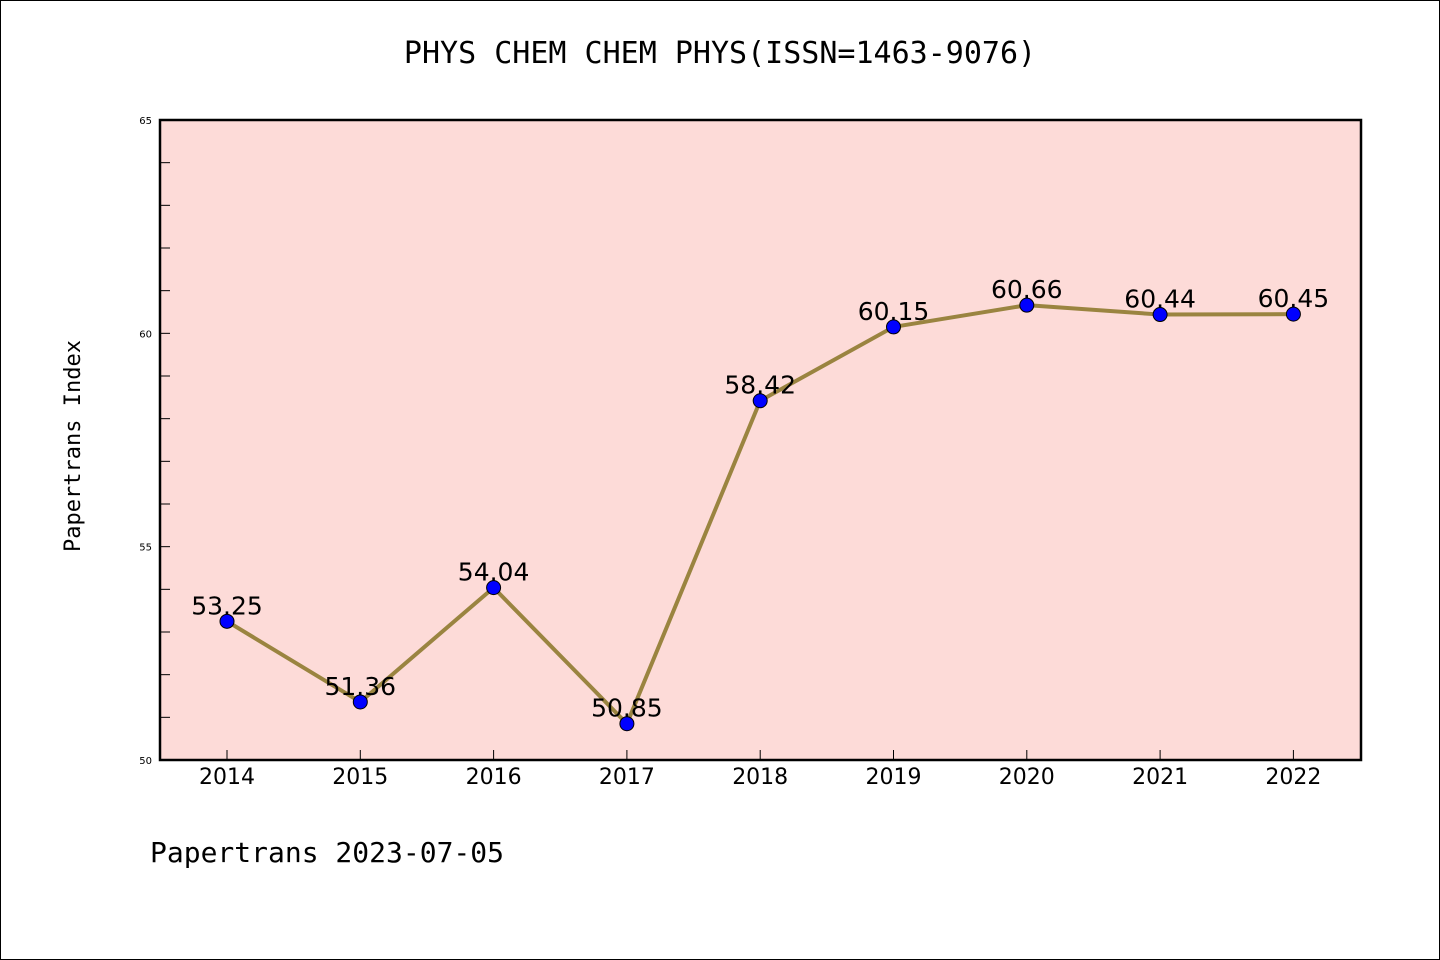  I want to click on y-tick-label: 55, so click(145, 548).